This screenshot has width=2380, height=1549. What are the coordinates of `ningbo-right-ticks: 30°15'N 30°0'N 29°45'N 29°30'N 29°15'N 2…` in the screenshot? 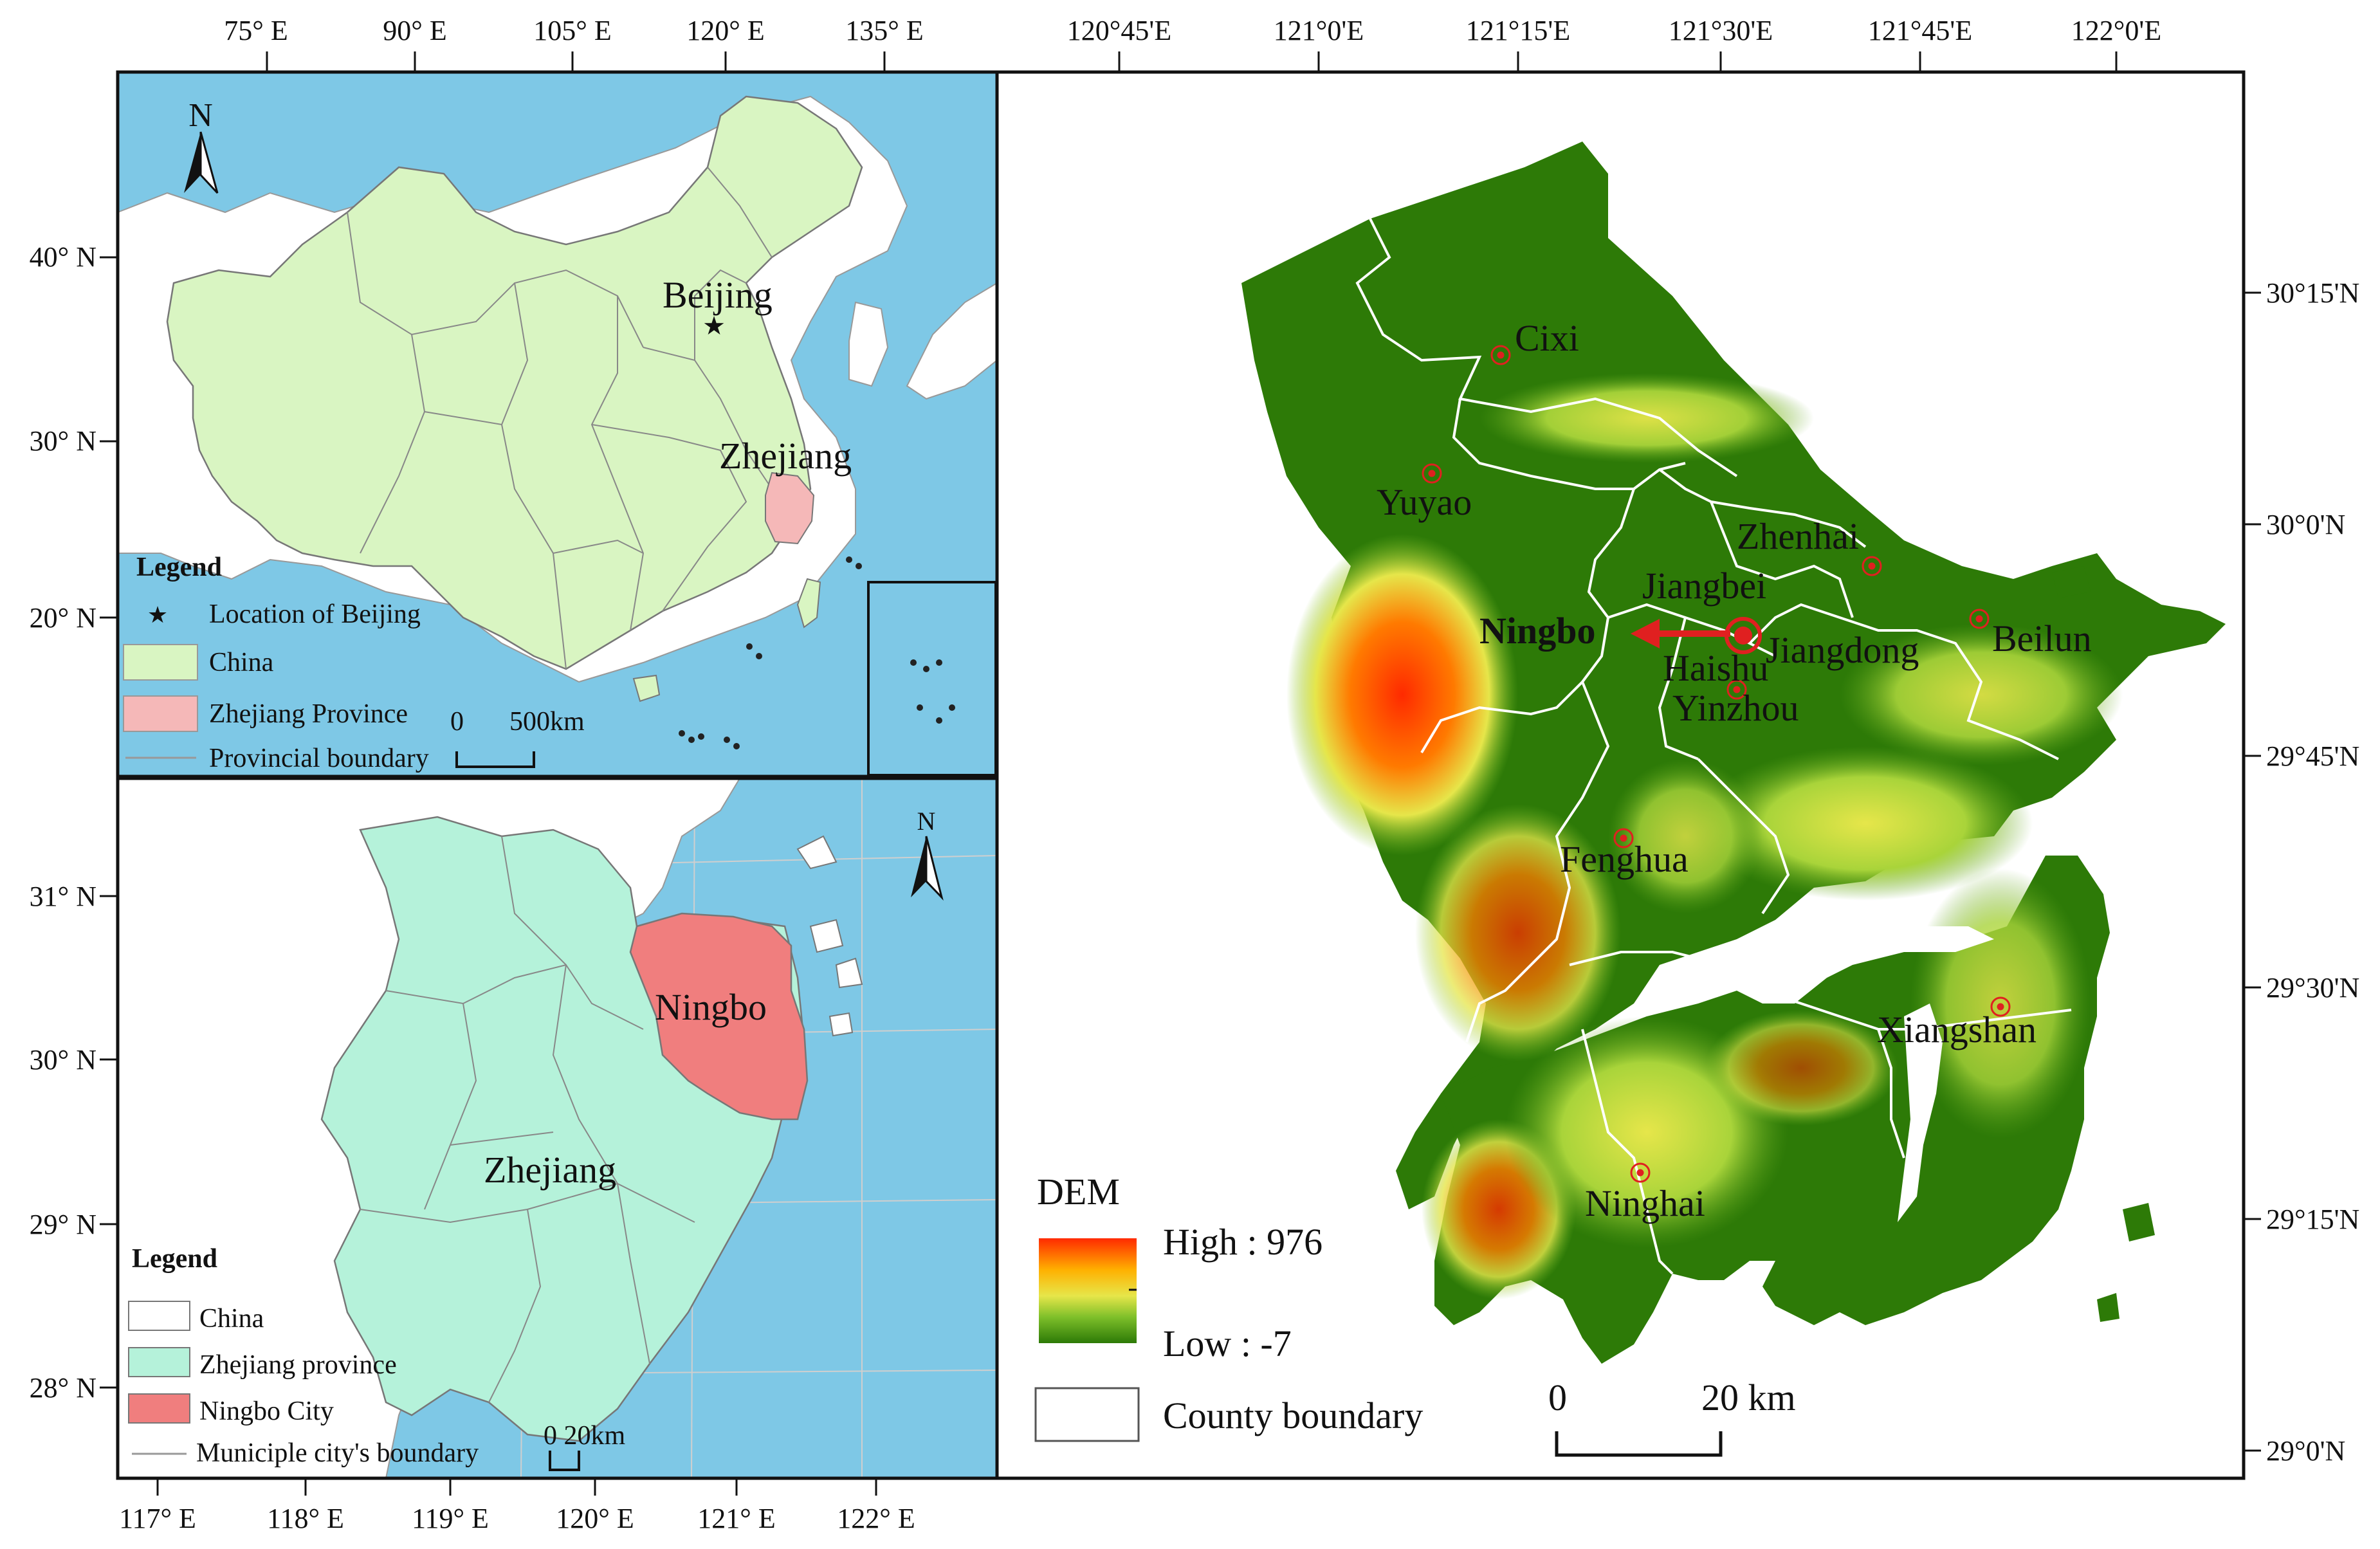 It's located at (2301, 872).